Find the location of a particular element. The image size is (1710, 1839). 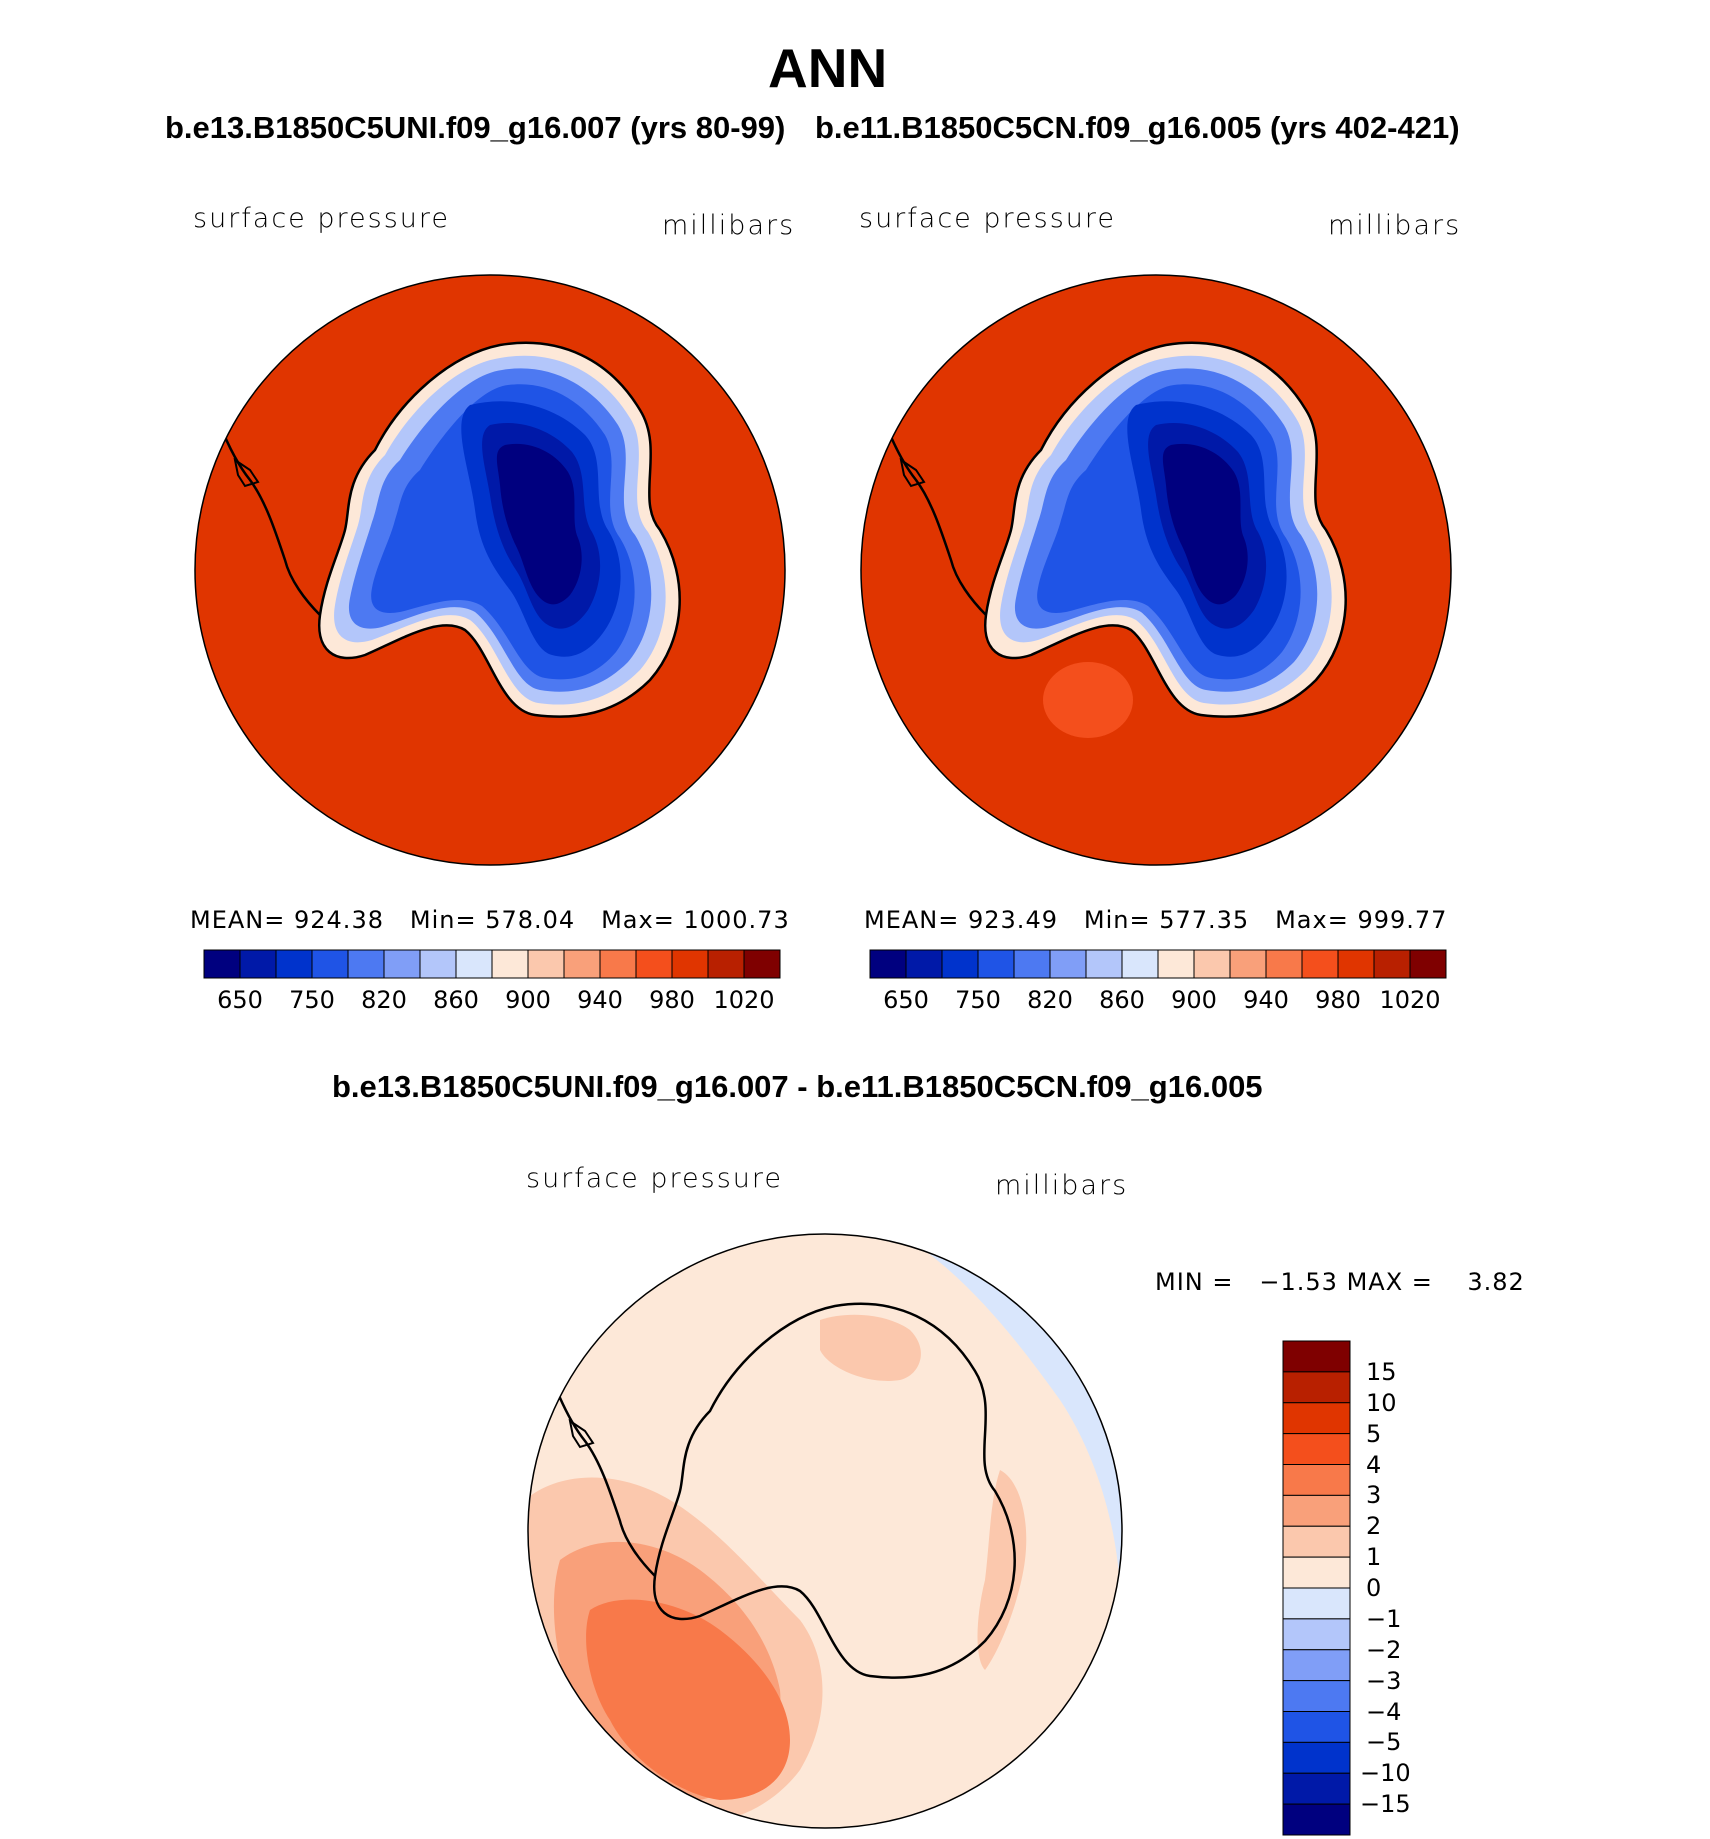

map-panel-difference is located at coordinates (825, 1531).